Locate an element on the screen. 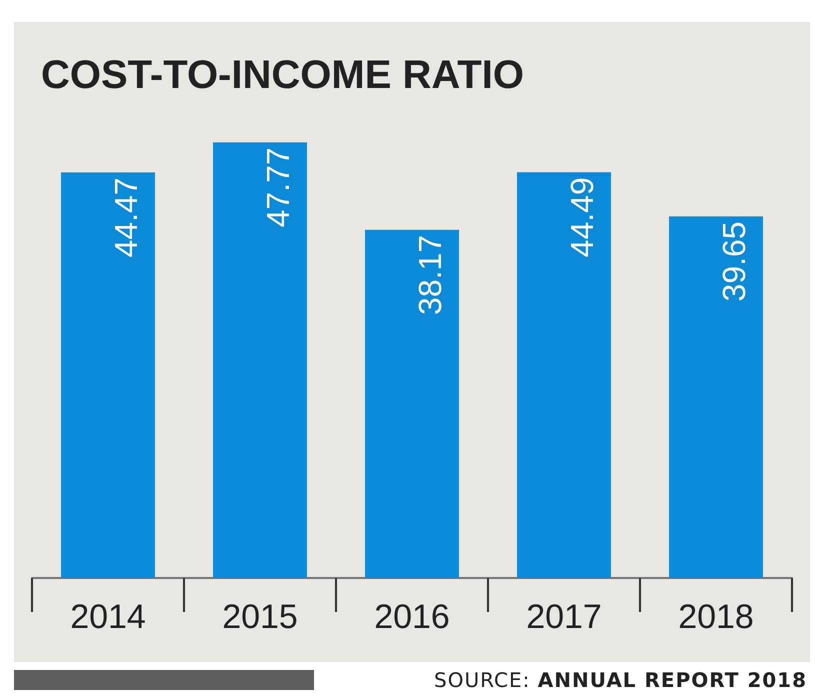 This screenshot has width=815, height=697. x-tick-label: 2018 is located at coordinates (716, 617).